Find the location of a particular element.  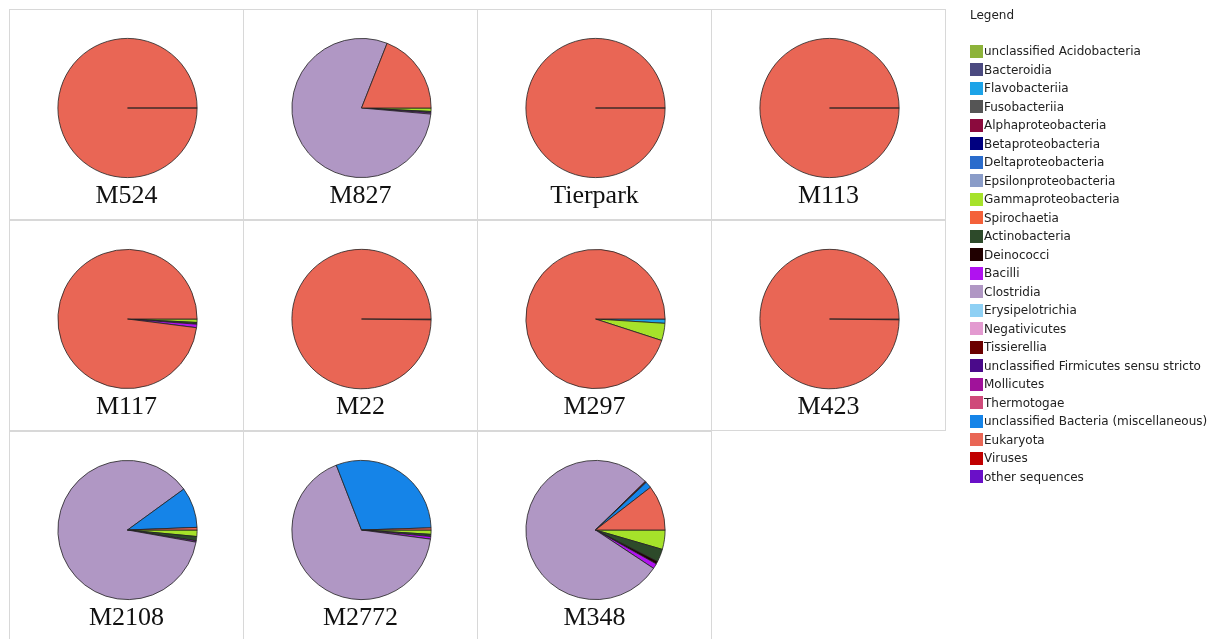

slice-label: M827 is located at coordinates (360, 195).